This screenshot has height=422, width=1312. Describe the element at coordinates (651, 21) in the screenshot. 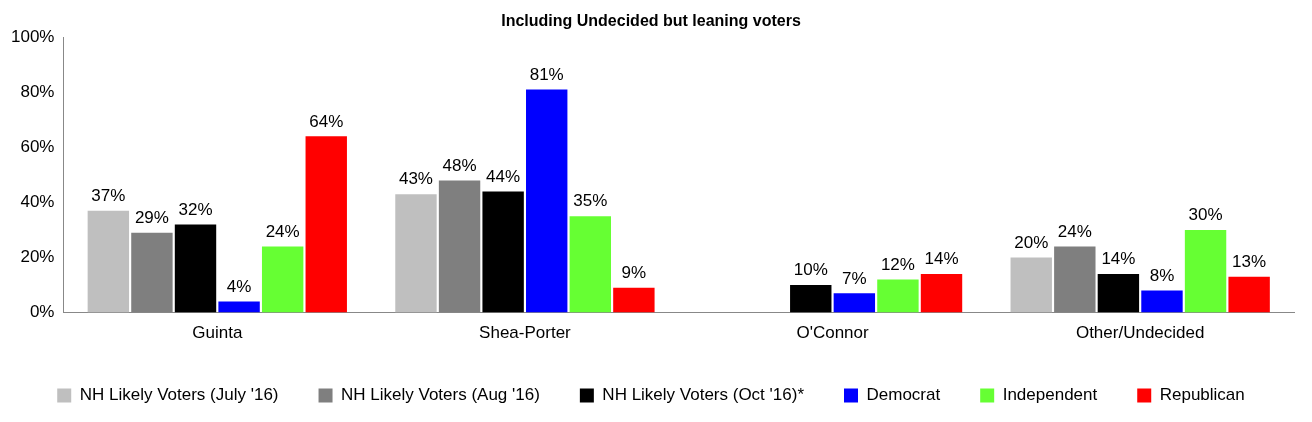

I see `chart-title: Including Undecided but leaning voters` at that location.